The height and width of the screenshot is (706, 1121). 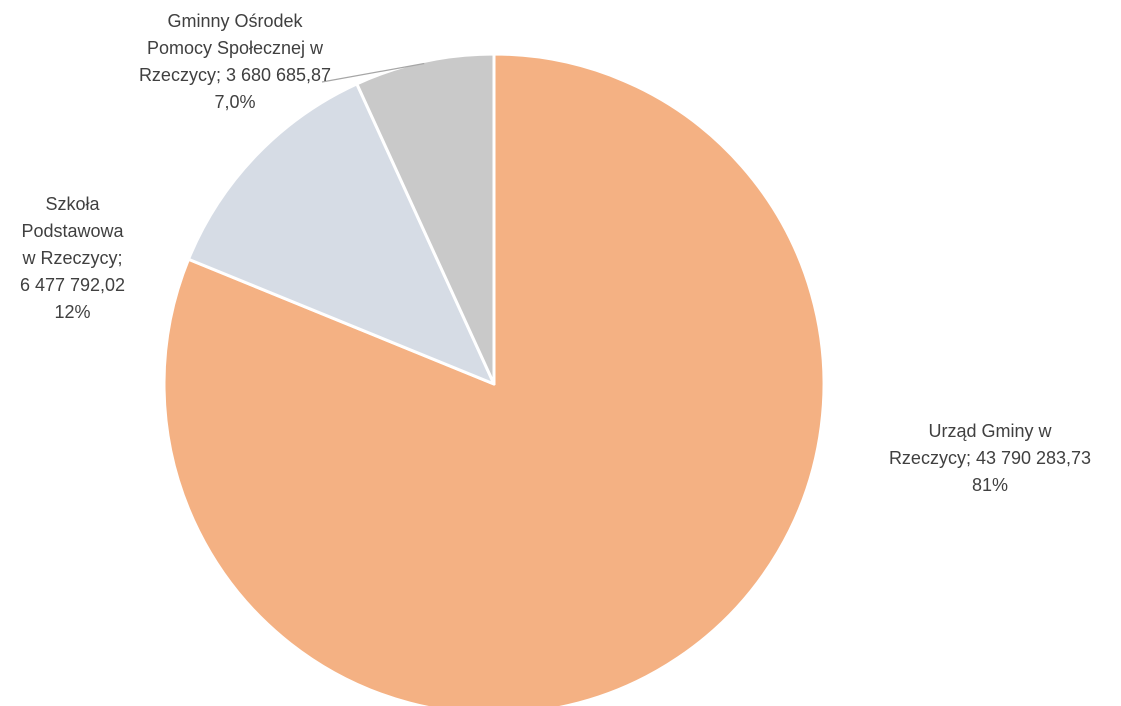 What do you see at coordinates (235, 102) in the screenshot?
I see `data-label-line: 7,0%` at bounding box center [235, 102].